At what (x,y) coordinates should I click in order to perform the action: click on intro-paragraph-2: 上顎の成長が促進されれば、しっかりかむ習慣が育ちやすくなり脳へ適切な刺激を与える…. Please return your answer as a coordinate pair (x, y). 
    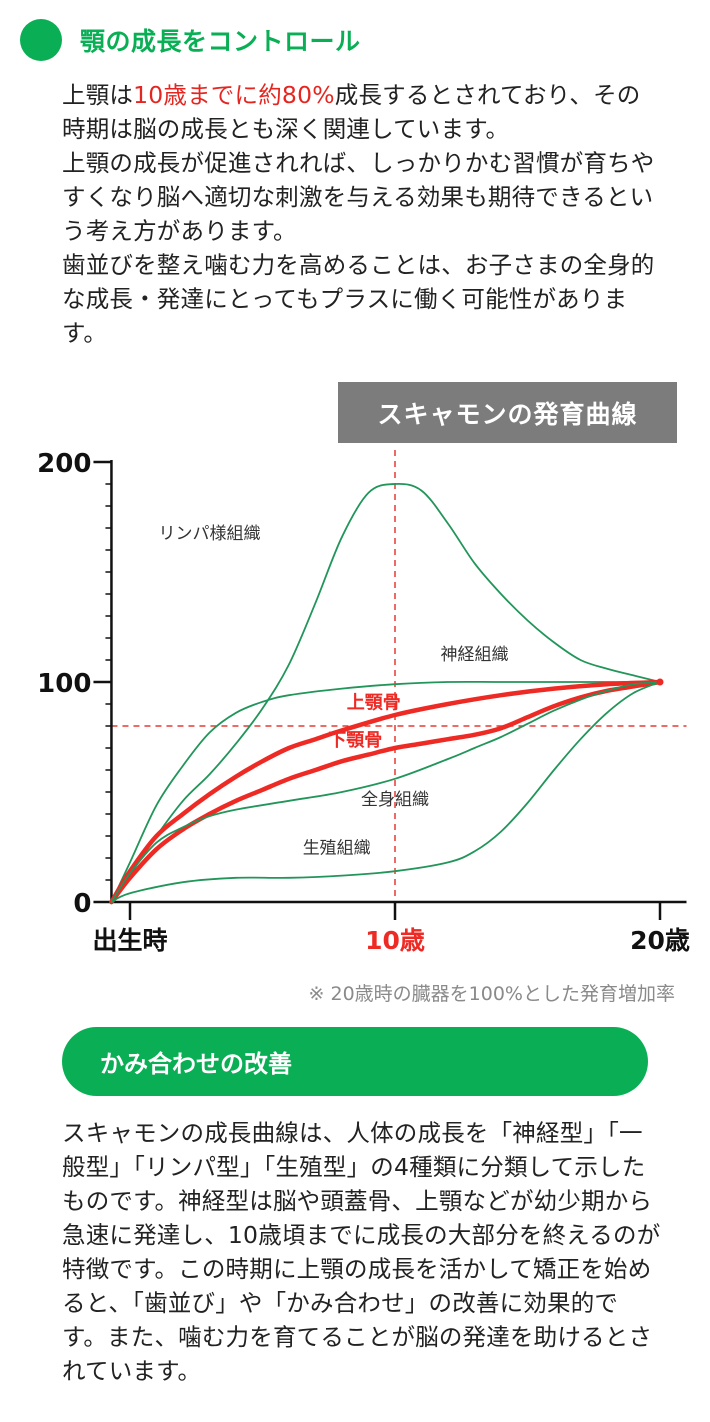
    Looking at the image, I should click on (358, 197).